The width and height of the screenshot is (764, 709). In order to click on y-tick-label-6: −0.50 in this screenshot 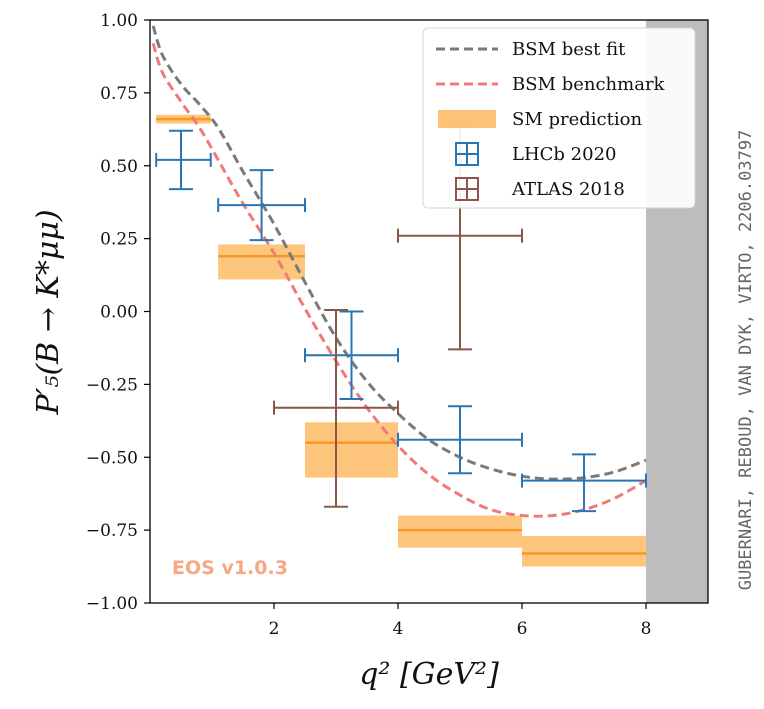, I will do `click(112, 458)`.